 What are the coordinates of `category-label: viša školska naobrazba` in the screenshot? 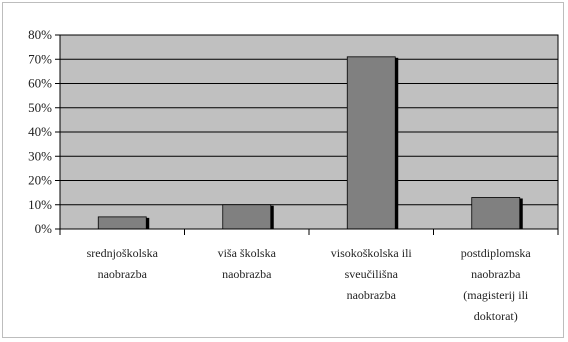 It's located at (247, 263).